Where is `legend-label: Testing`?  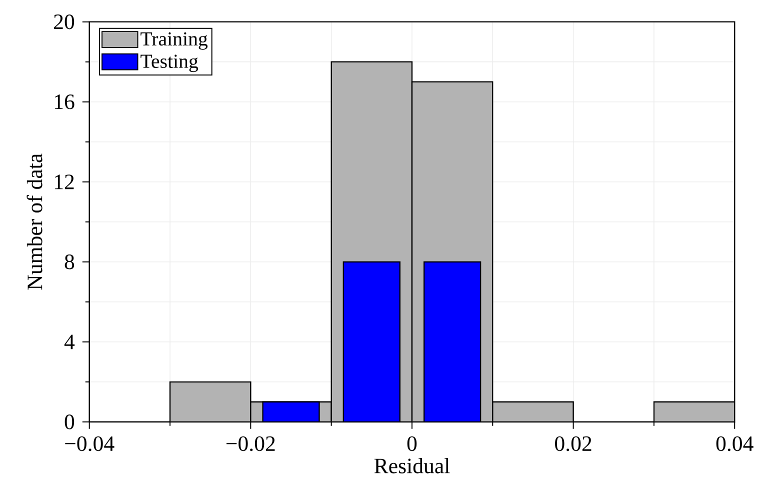 legend-label: Testing is located at coordinates (169, 63).